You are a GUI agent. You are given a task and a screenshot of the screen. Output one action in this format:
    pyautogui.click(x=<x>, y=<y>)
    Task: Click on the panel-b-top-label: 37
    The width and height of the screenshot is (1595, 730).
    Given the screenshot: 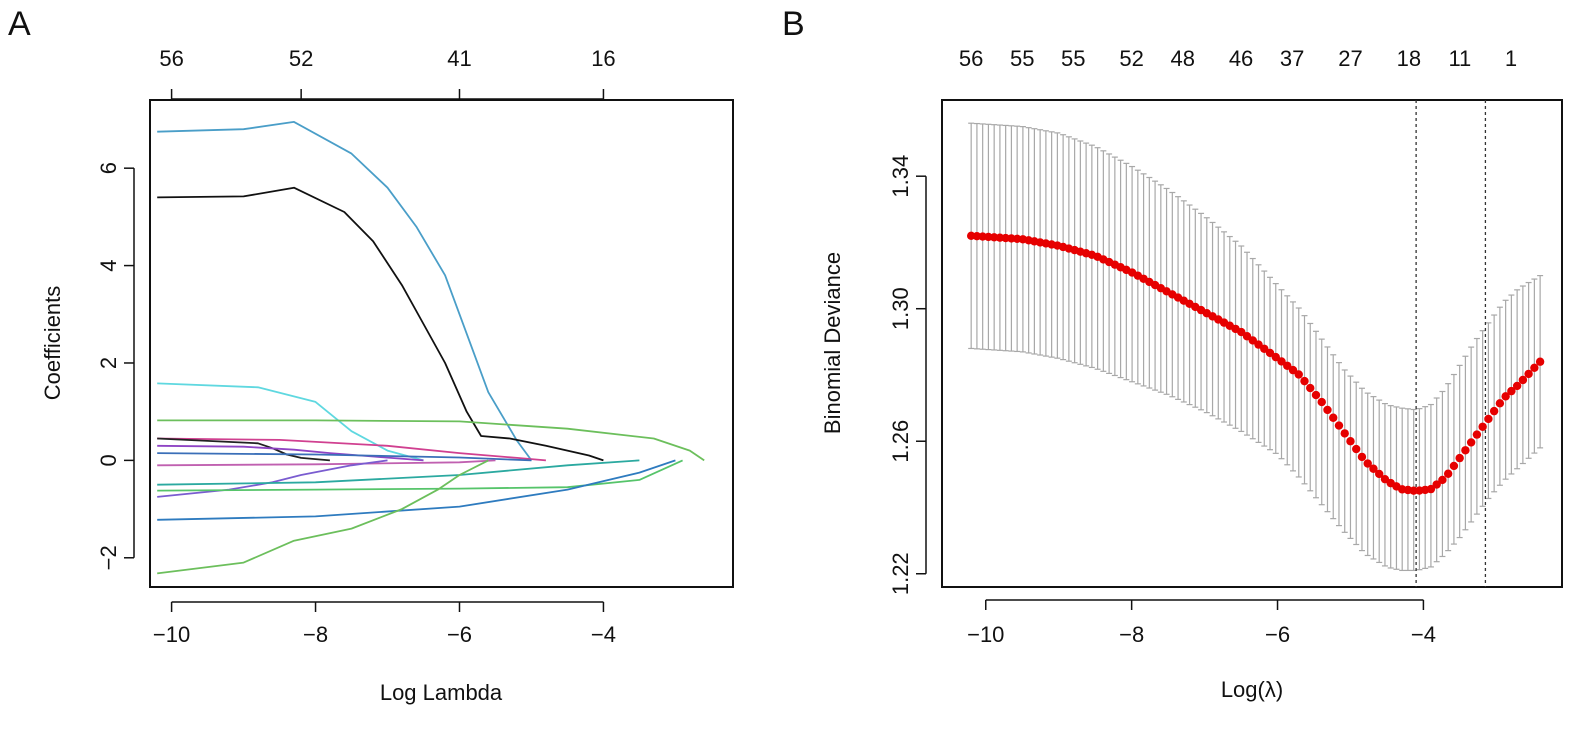 What is the action you would take?
    pyautogui.click(x=1292, y=58)
    